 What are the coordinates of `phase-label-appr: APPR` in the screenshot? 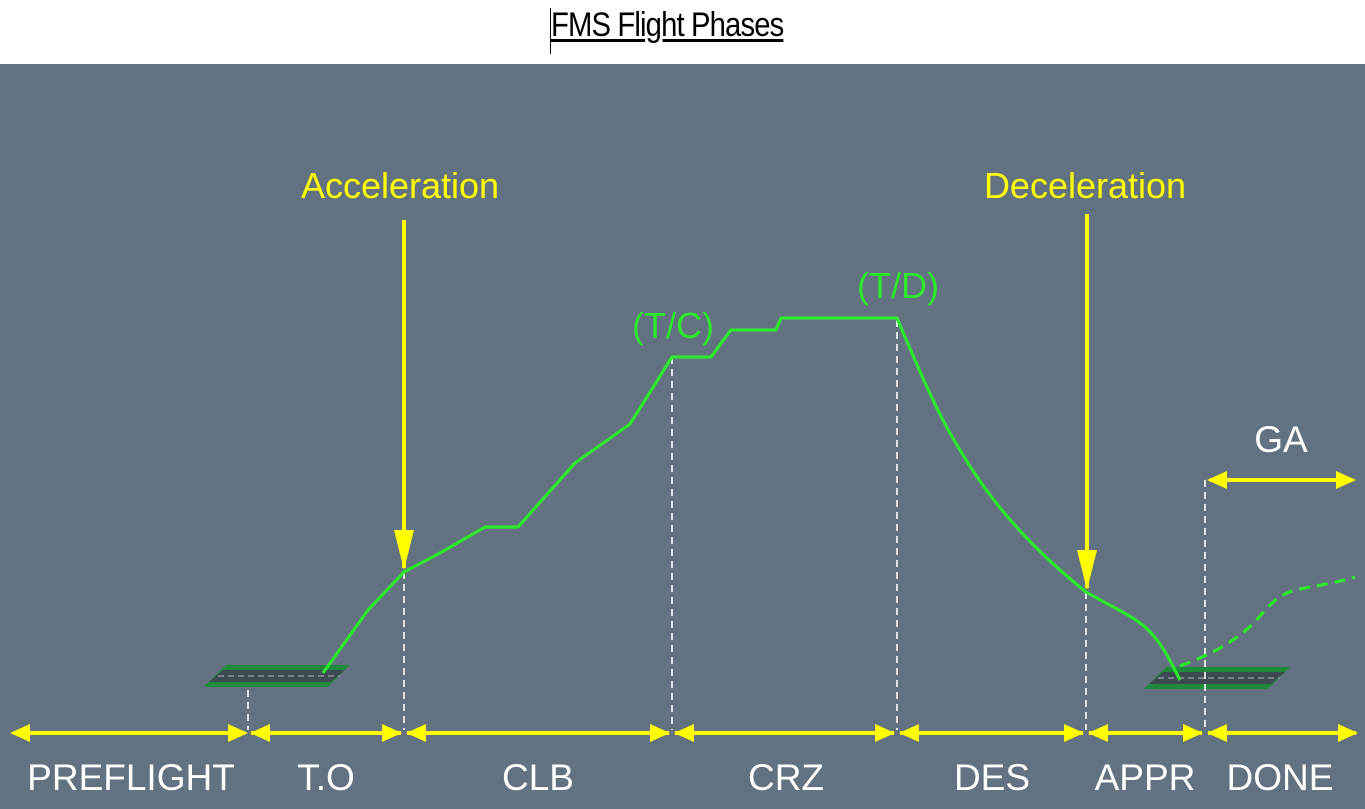 It's located at (1145, 777).